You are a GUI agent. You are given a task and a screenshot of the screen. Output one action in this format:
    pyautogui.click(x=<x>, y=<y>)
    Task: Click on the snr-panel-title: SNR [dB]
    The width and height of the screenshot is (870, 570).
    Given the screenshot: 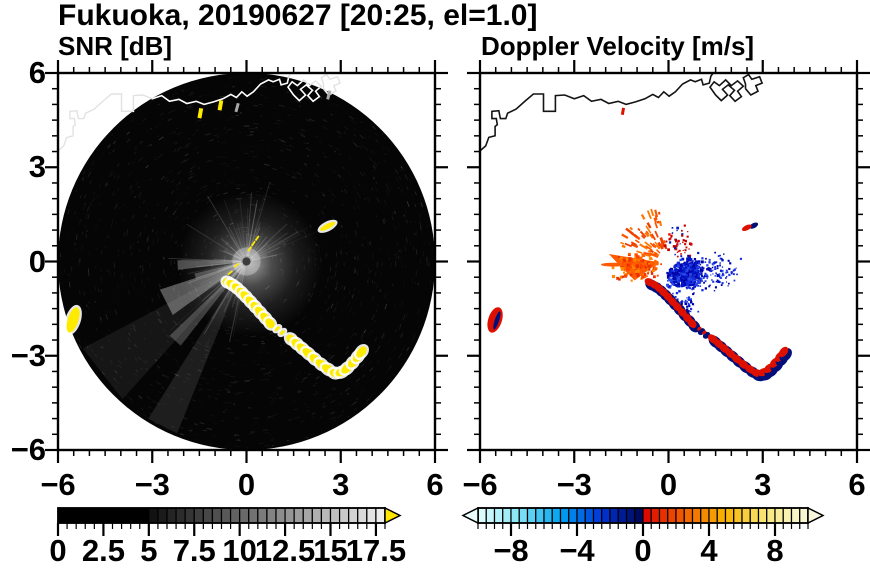 What is the action you would take?
    pyautogui.click(x=115, y=46)
    